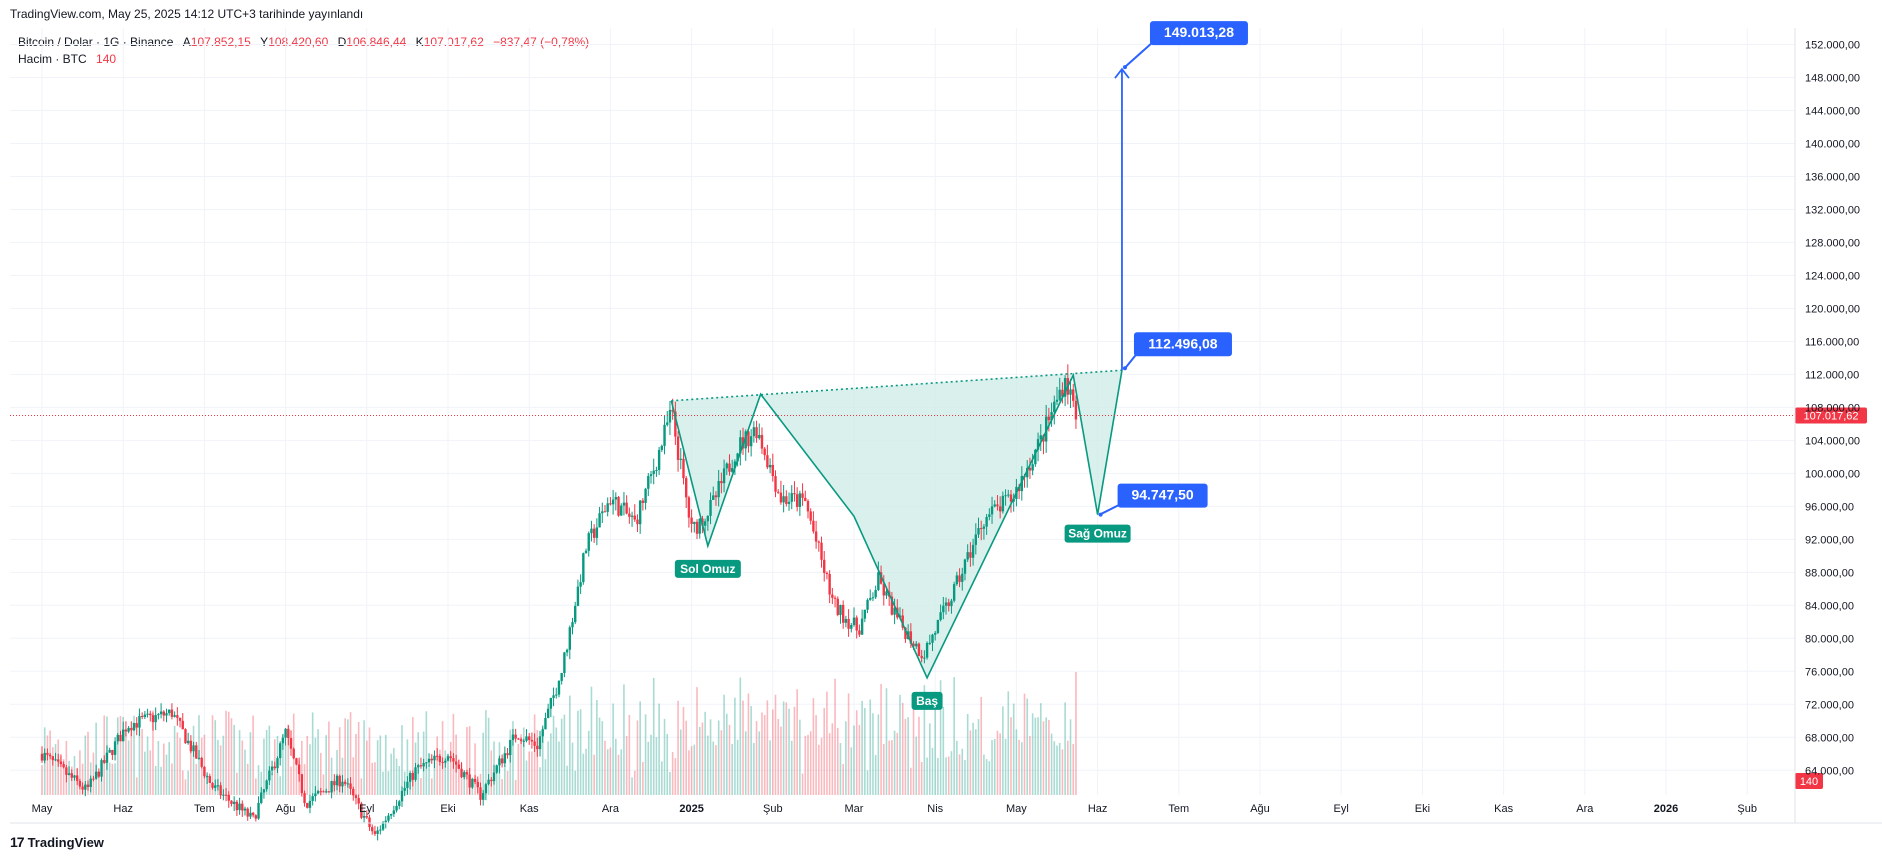 This screenshot has height=858, width=1882. I want to click on x-tick-label: May, so click(1016, 809).